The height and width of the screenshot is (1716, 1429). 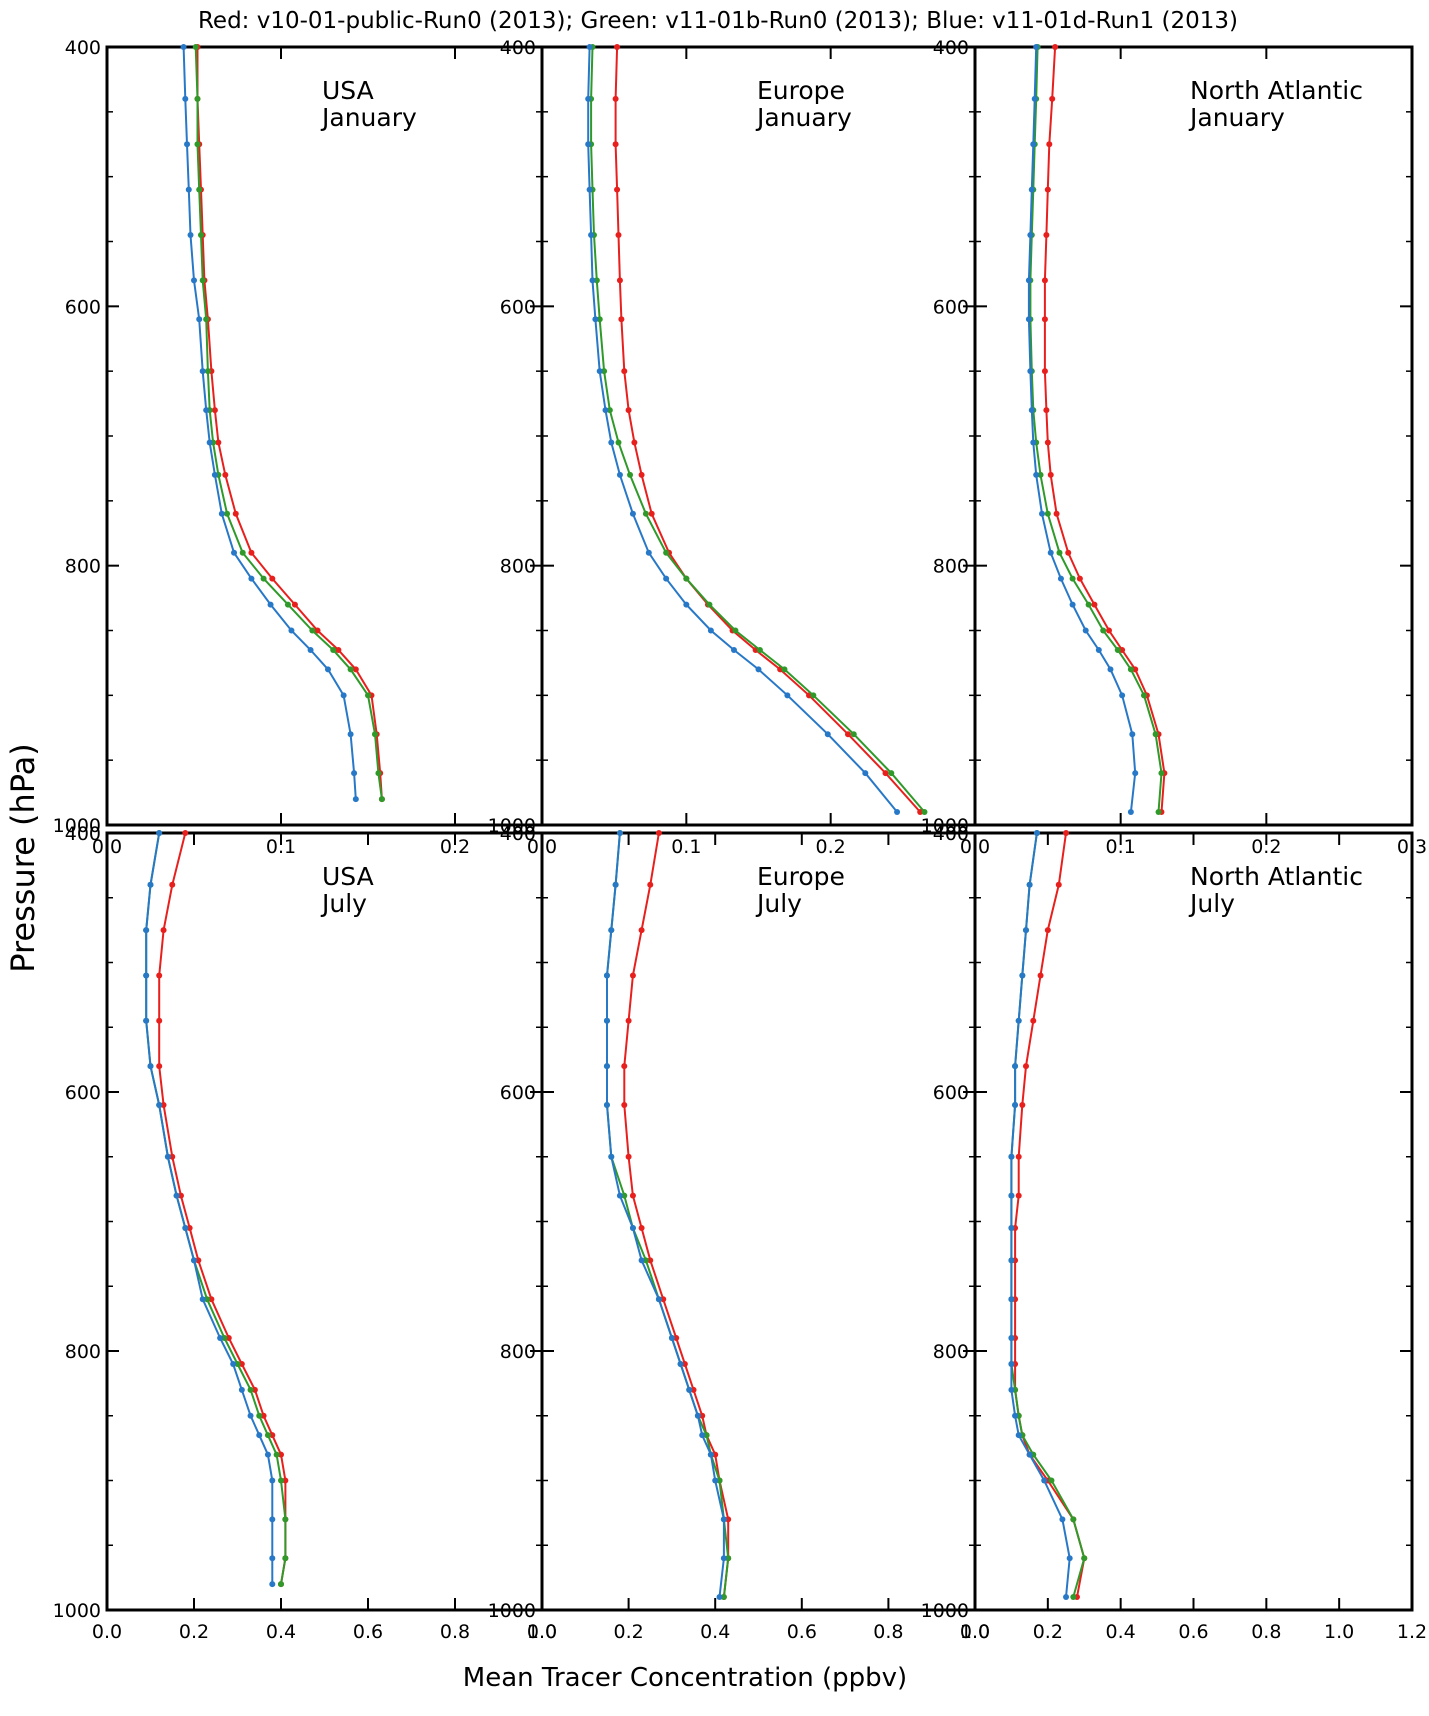 What do you see at coordinates (1276, 876) in the screenshot?
I see `panel-region-label: North Atlantic` at bounding box center [1276, 876].